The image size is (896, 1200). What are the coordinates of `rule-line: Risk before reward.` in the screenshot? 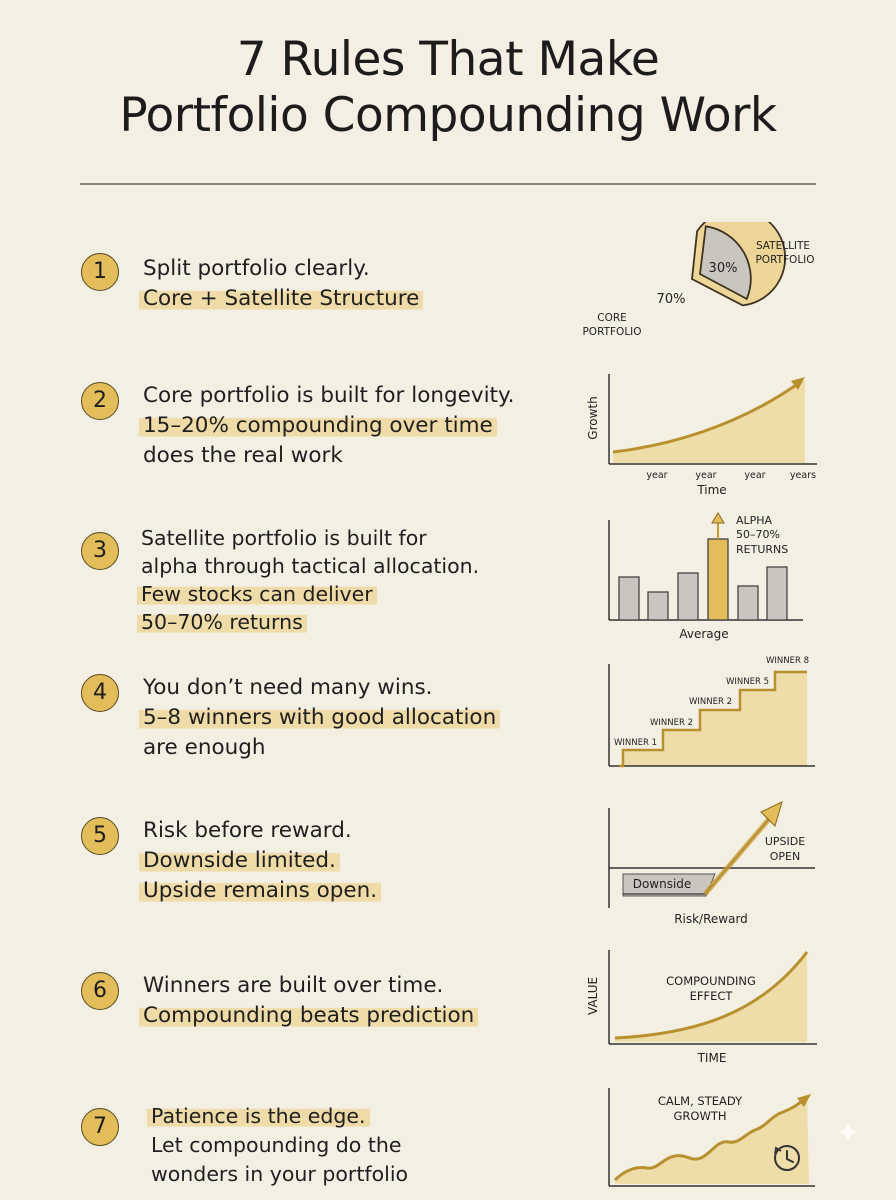 It's located at (247, 830).